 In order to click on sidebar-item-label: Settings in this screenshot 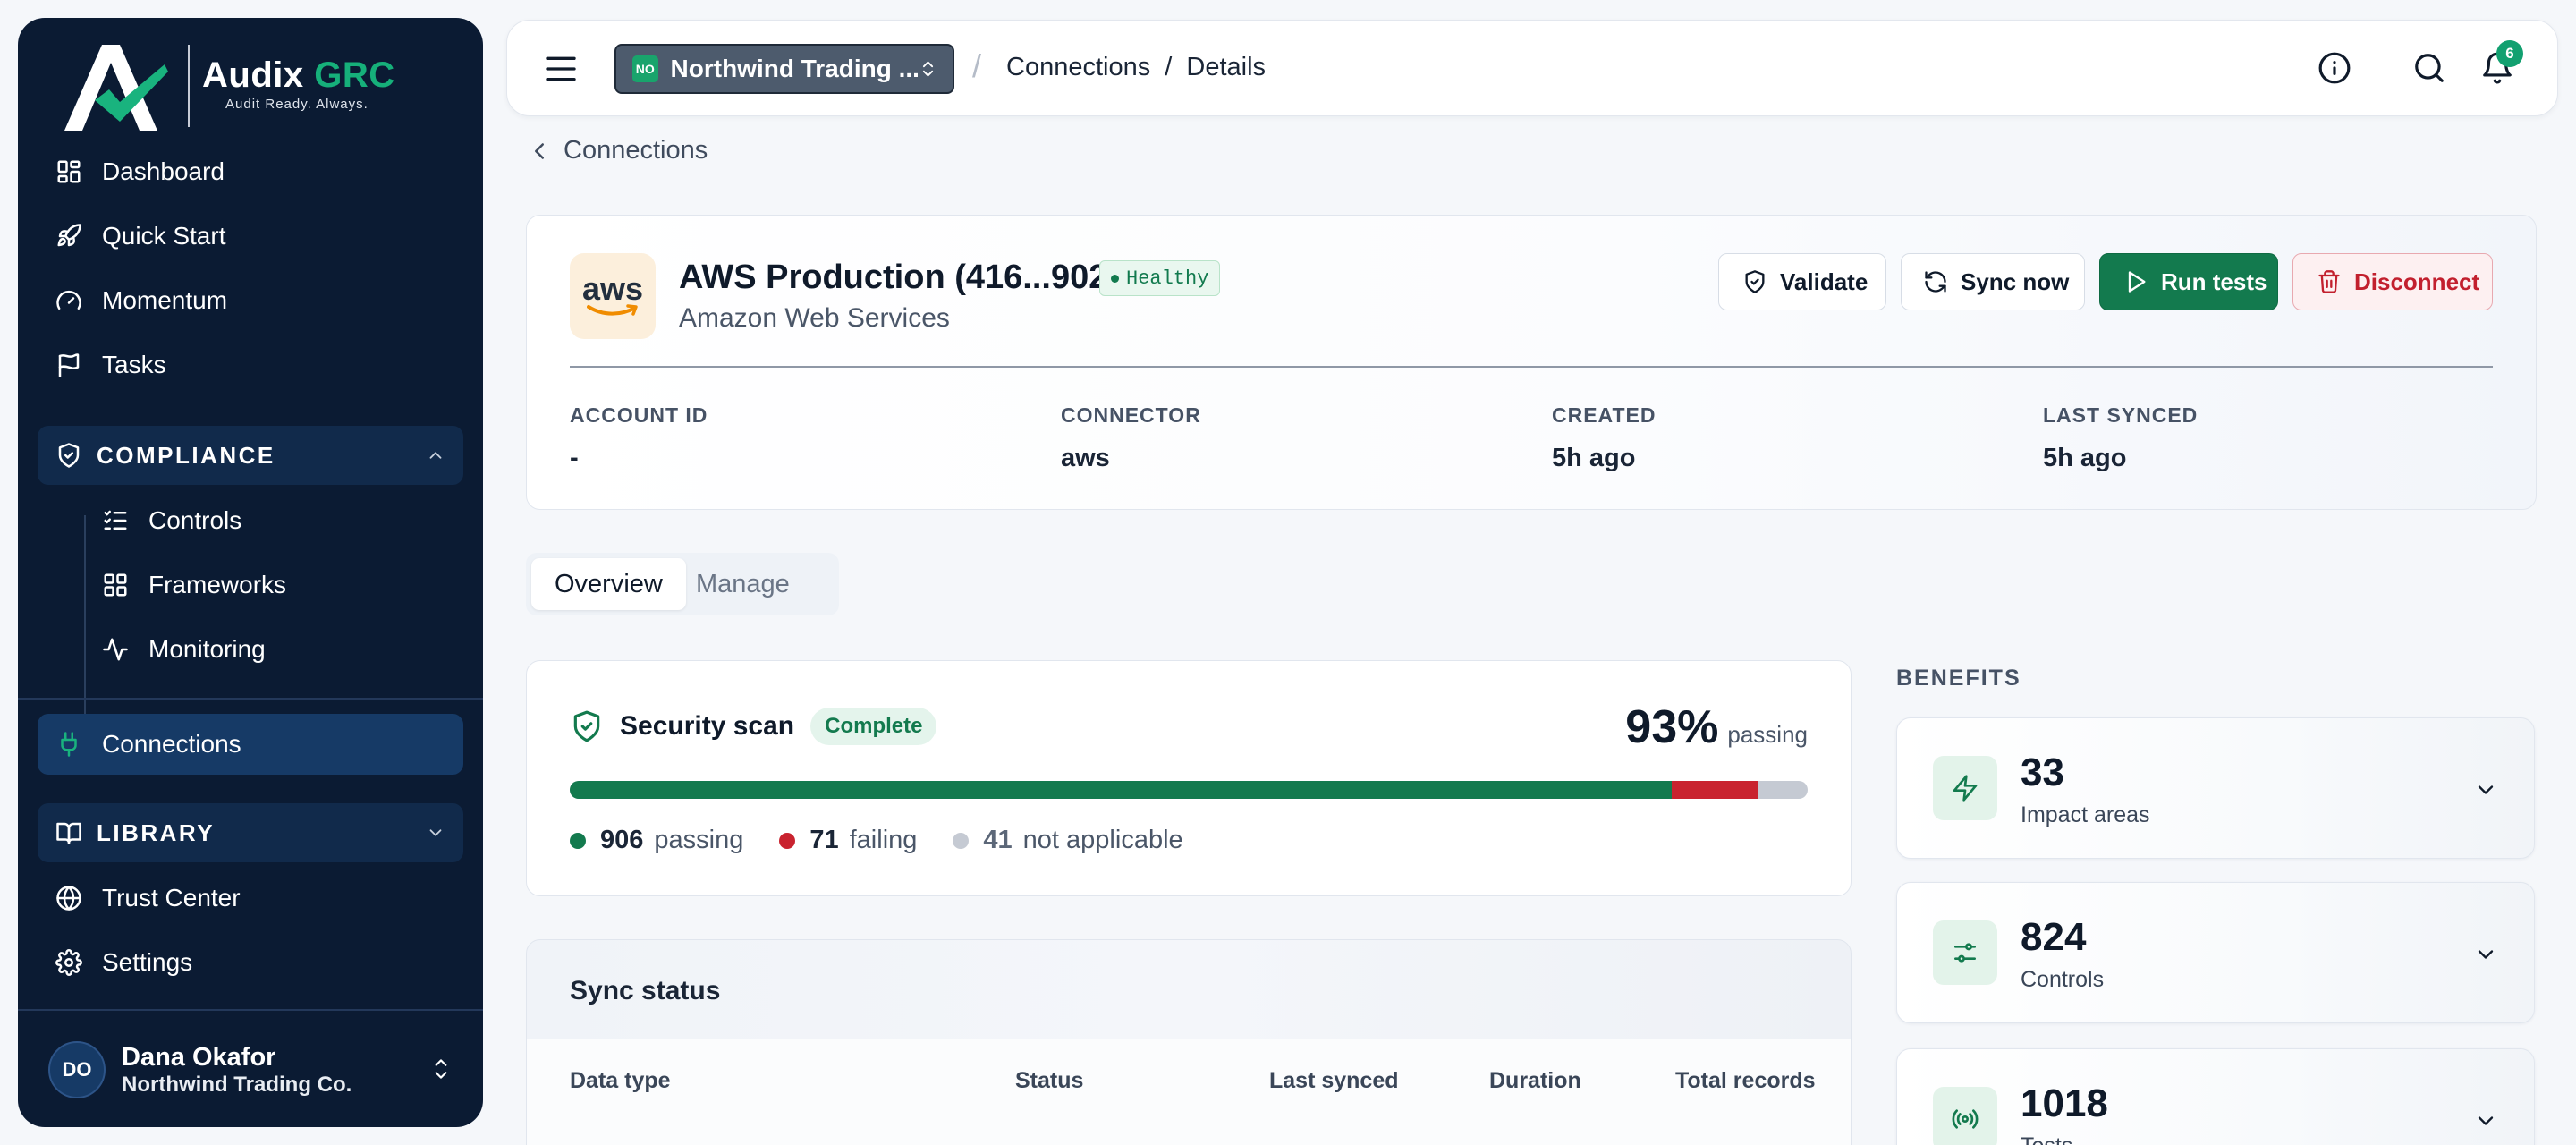, I will do `click(147, 962)`.